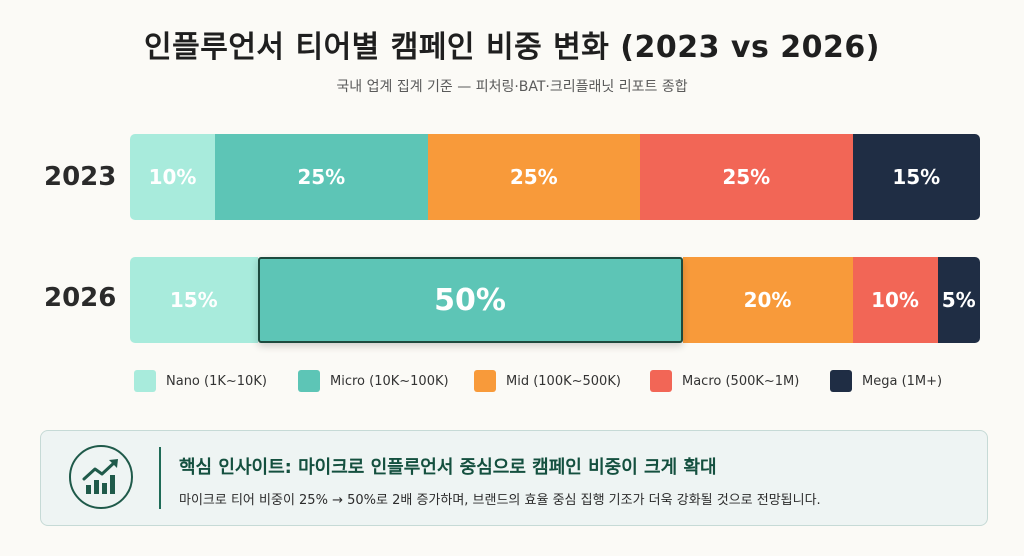 This screenshot has height=556, width=1024. Describe the element at coordinates (741, 381) in the screenshot. I see `legend-label: Macro (500K~1M)` at that location.